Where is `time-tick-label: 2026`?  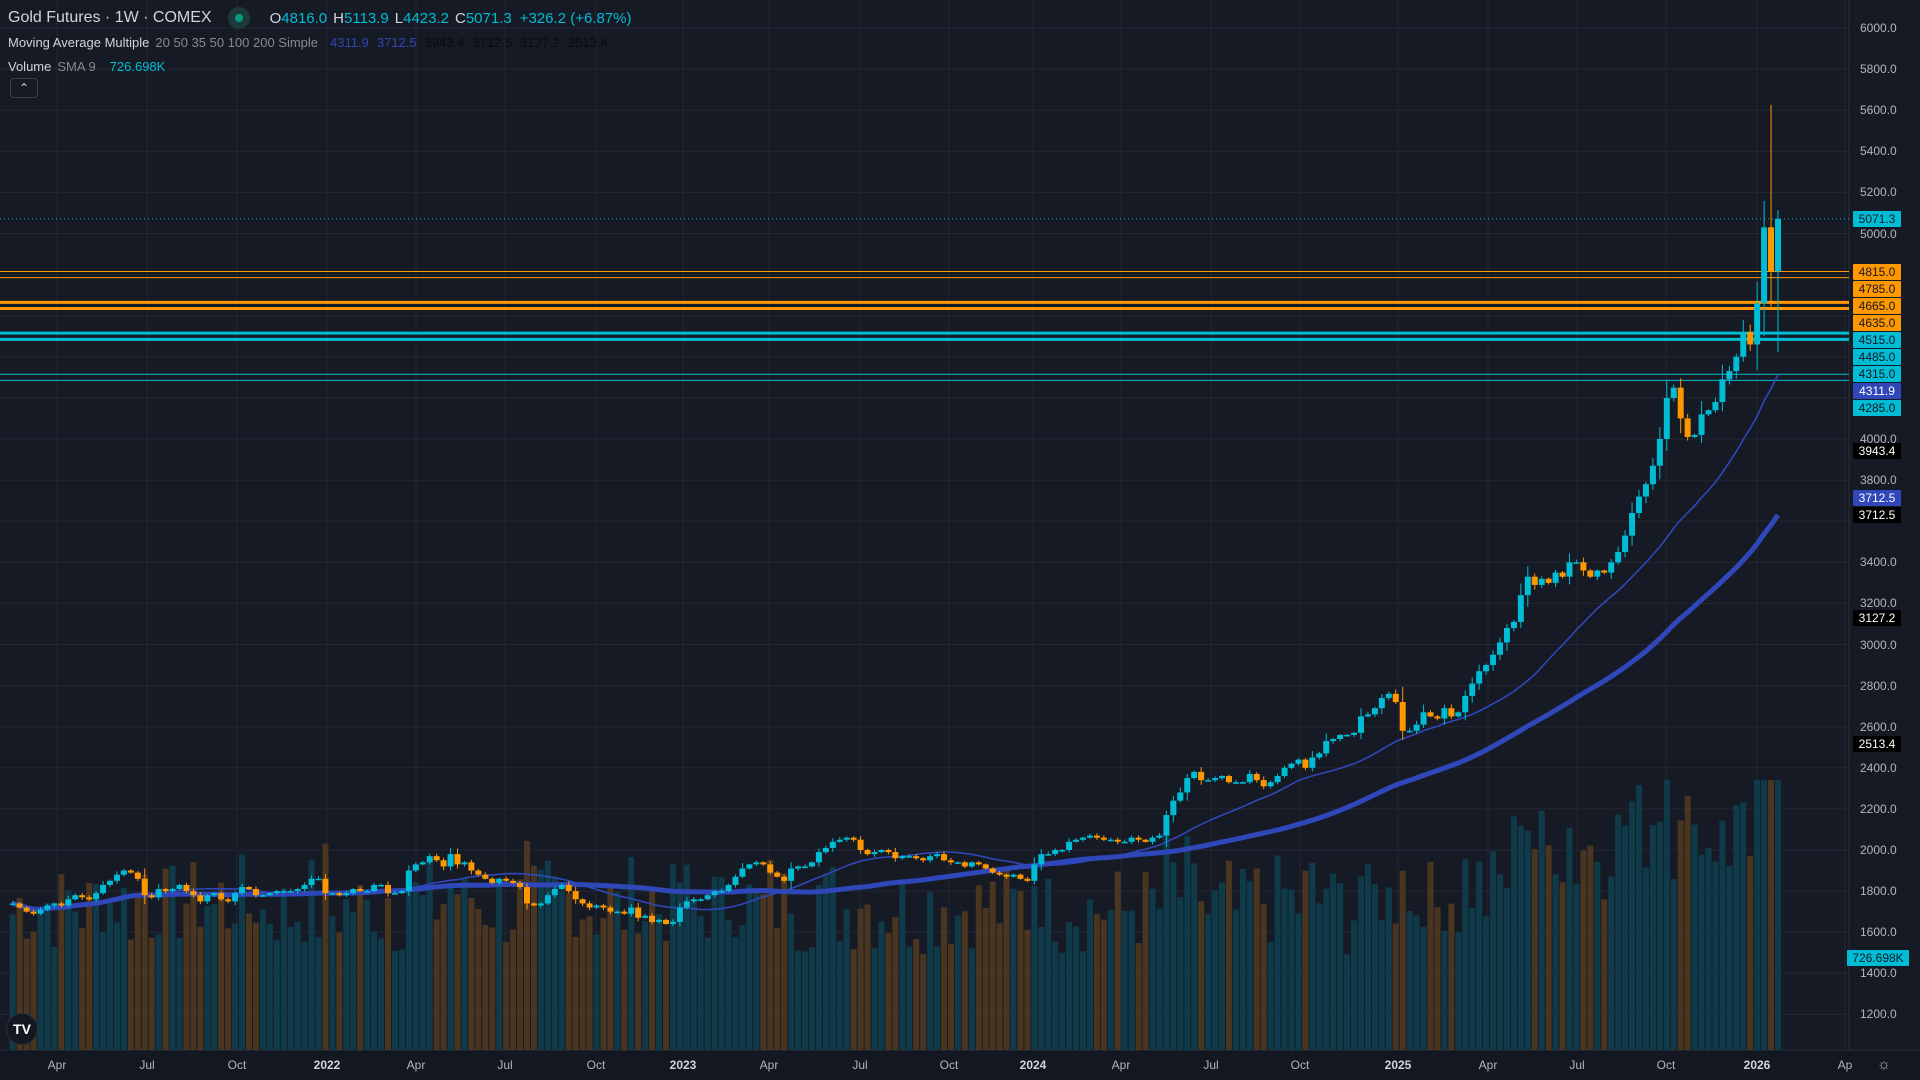 time-tick-label: 2026 is located at coordinates (1757, 1065).